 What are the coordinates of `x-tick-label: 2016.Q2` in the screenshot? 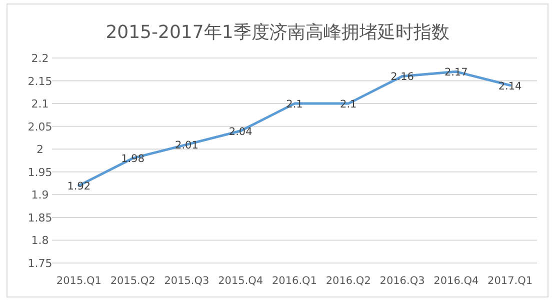 It's located at (348, 281).